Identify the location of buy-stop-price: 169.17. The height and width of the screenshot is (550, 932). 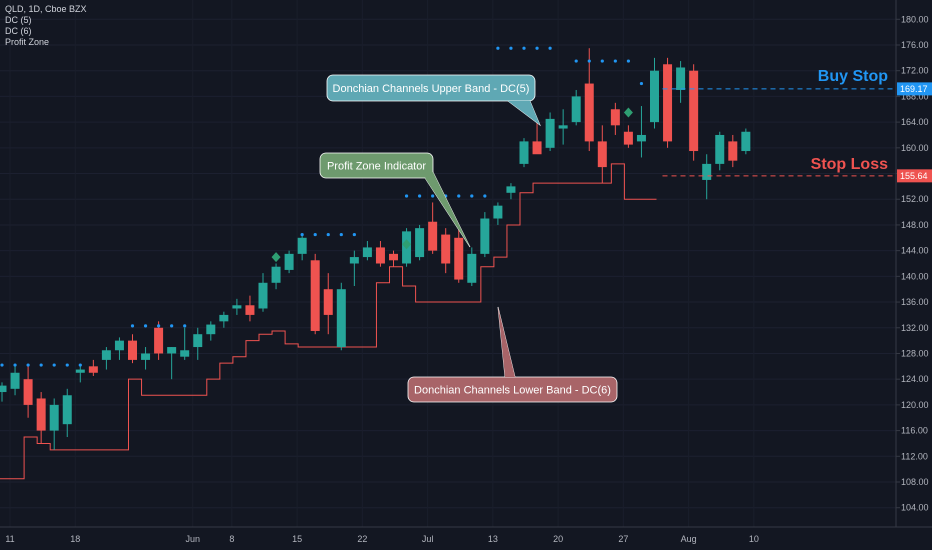
(914, 89).